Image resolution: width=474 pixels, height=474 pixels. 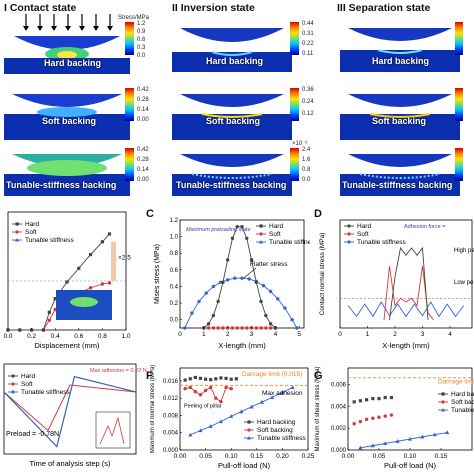 I want to click on legend-label: Soft, so click(x=31, y=232).